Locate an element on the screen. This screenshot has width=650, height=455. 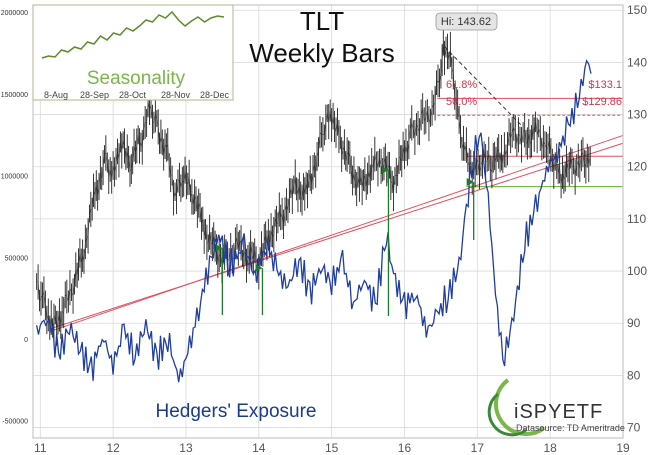
brand-source: Datasource: TD Ameritrade is located at coordinates (570, 428).